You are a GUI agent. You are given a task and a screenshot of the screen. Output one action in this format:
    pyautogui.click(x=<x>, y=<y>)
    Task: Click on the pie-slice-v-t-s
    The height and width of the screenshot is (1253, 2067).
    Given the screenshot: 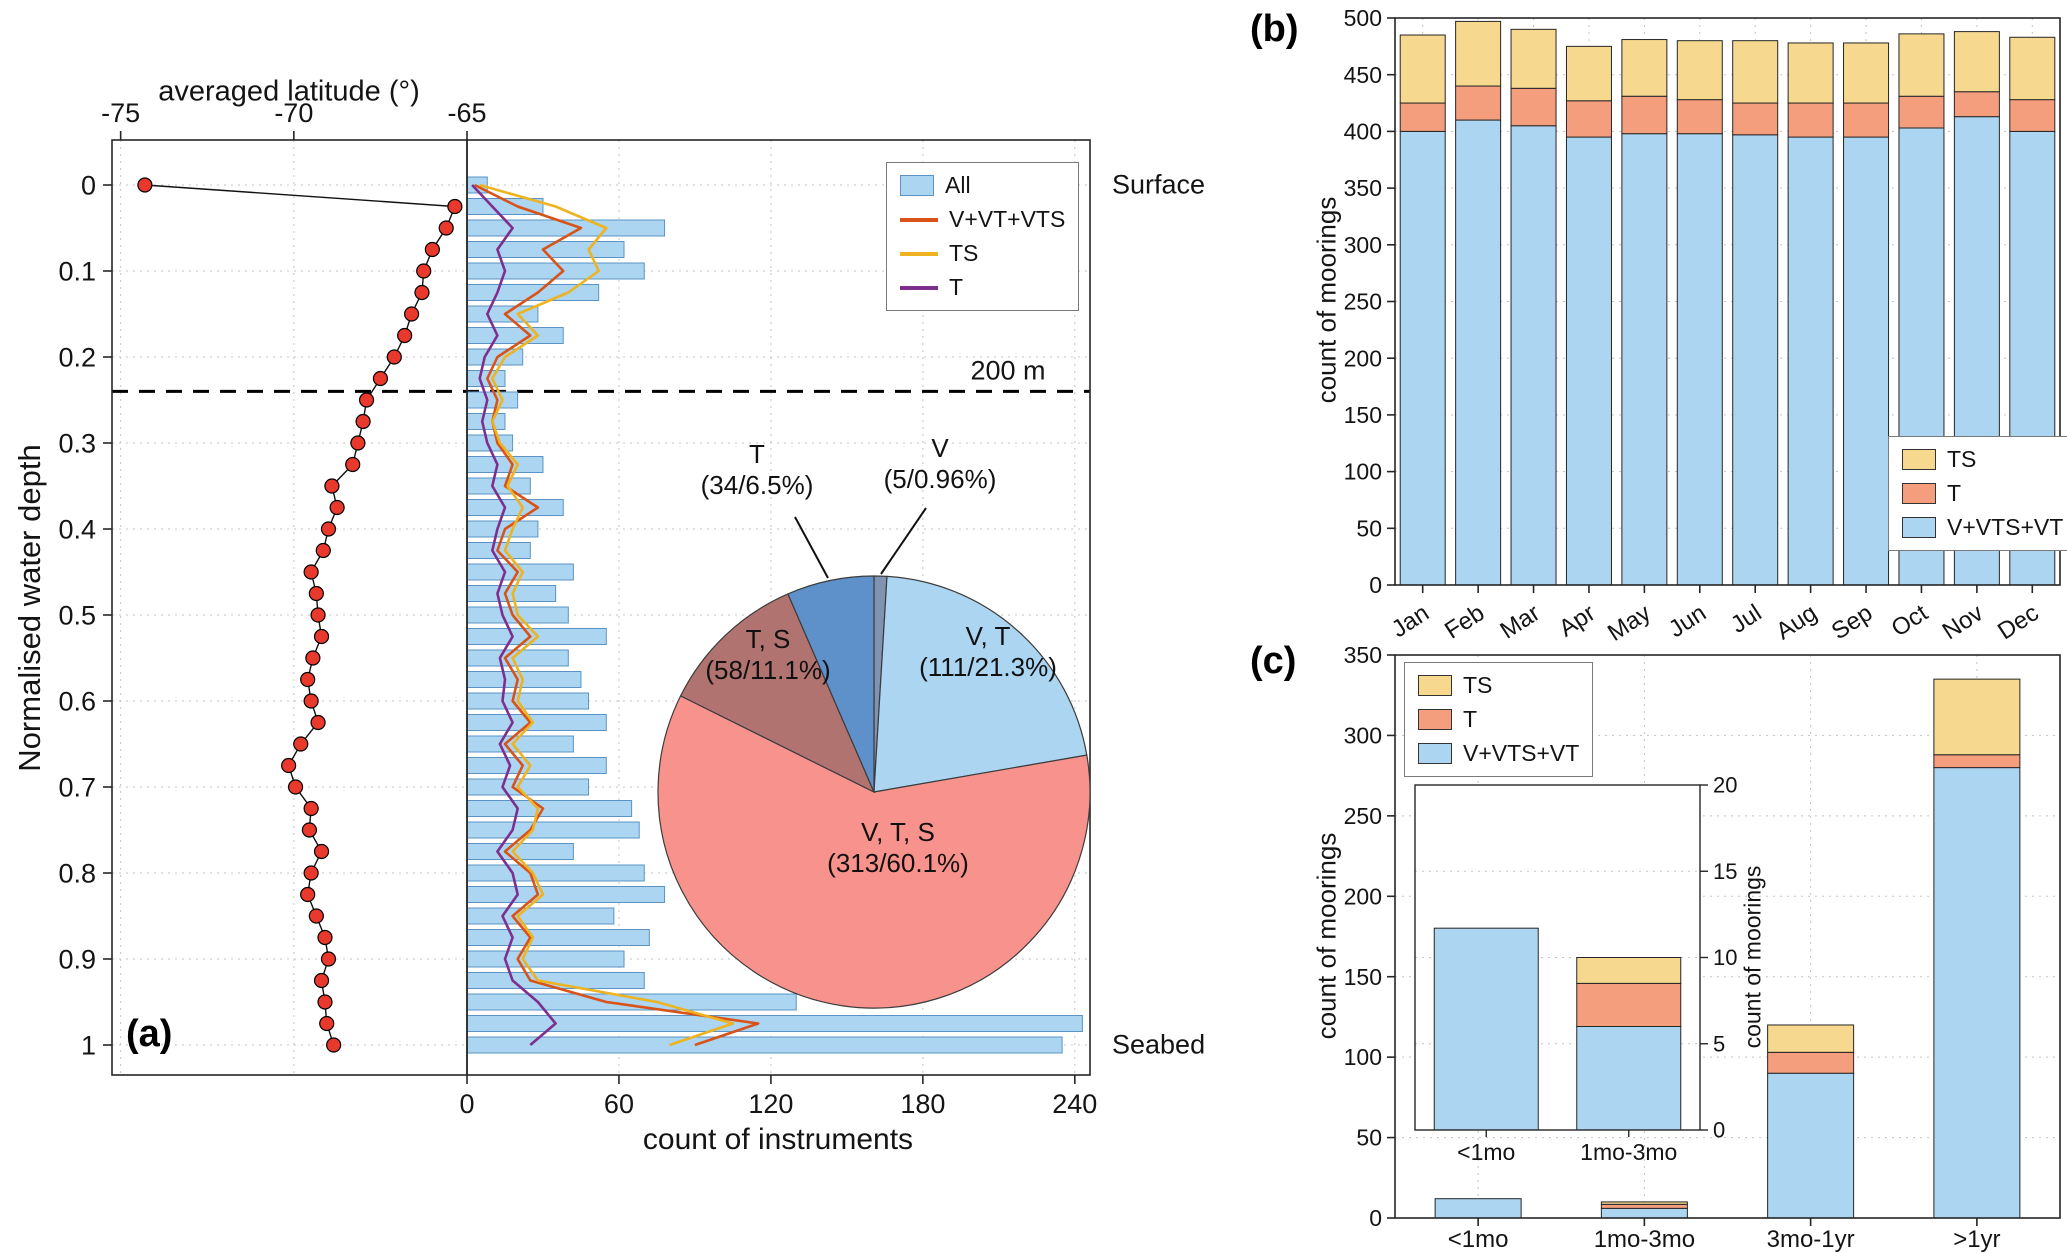 What is the action you would take?
    pyautogui.click(x=874, y=852)
    